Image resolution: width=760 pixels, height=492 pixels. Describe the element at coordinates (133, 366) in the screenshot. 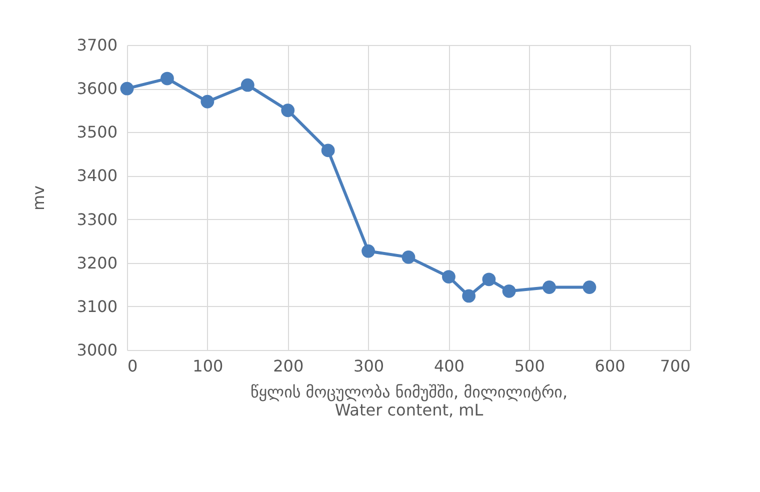

I see `x-tick-label: 0` at that location.